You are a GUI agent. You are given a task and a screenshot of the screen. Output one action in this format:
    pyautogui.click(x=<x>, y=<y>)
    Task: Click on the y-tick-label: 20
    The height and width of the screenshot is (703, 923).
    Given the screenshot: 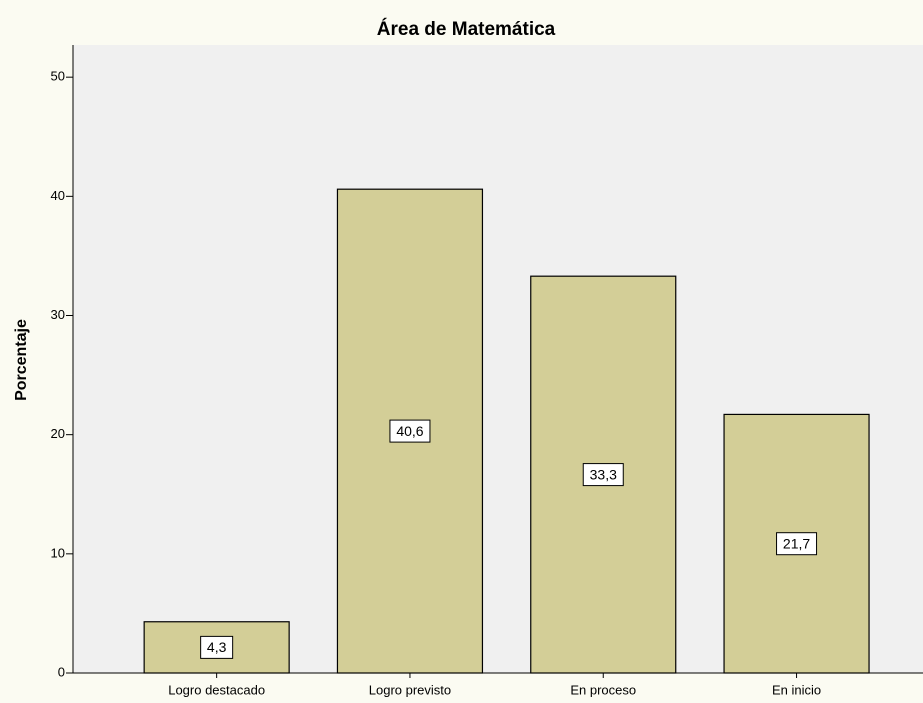 What is the action you would take?
    pyautogui.click(x=58, y=433)
    